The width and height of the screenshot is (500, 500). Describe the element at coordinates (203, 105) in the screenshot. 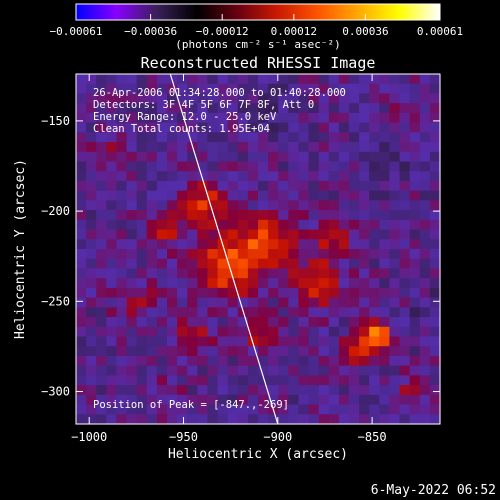

I see `annotation-detectors: Detectors: 3F 4F 5F 6F 7F 8F, Att 0` at that location.